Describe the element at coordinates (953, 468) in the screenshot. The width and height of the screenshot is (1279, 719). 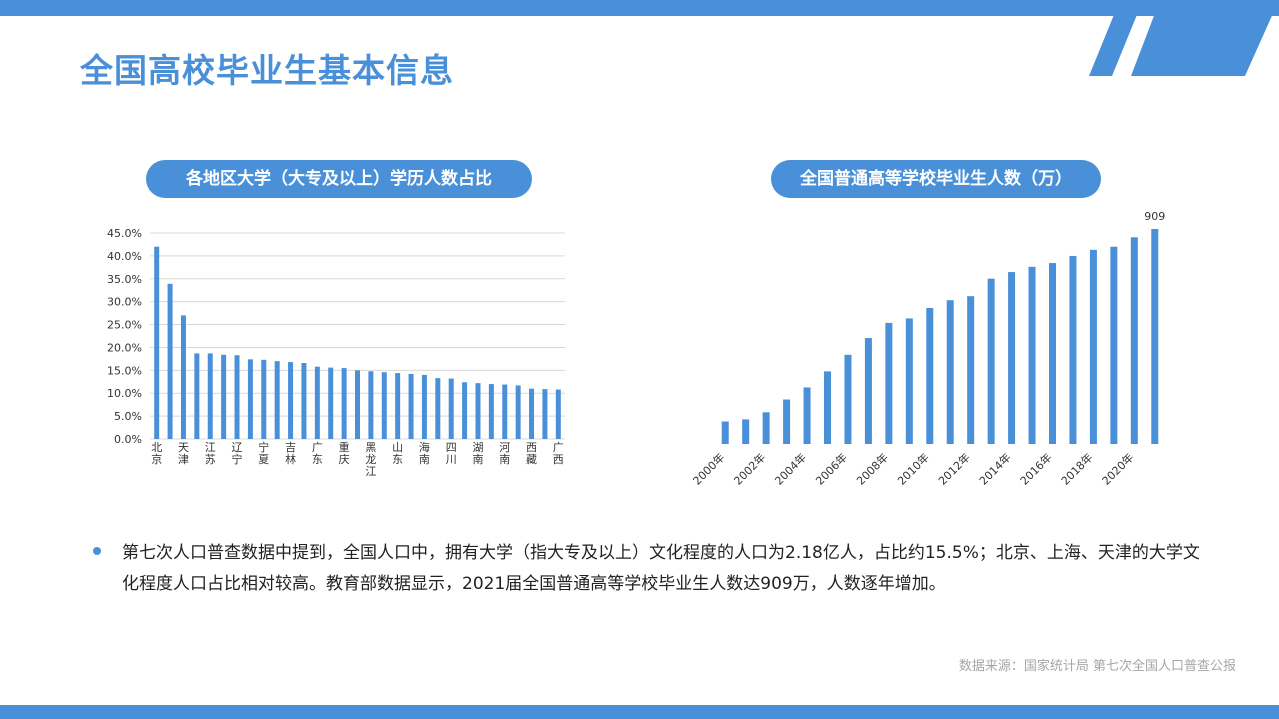
I see `x-tick-label: 2012年` at that location.